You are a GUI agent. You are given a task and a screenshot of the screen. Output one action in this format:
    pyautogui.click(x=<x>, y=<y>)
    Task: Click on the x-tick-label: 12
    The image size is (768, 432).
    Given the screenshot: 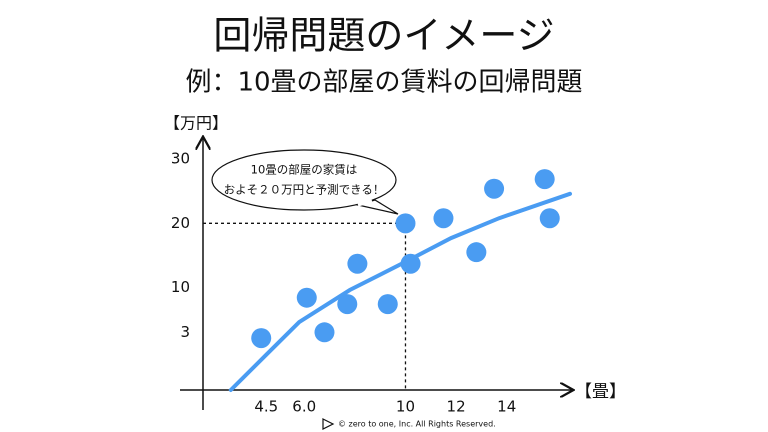 What is the action you would take?
    pyautogui.click(x=456, y=407)
    